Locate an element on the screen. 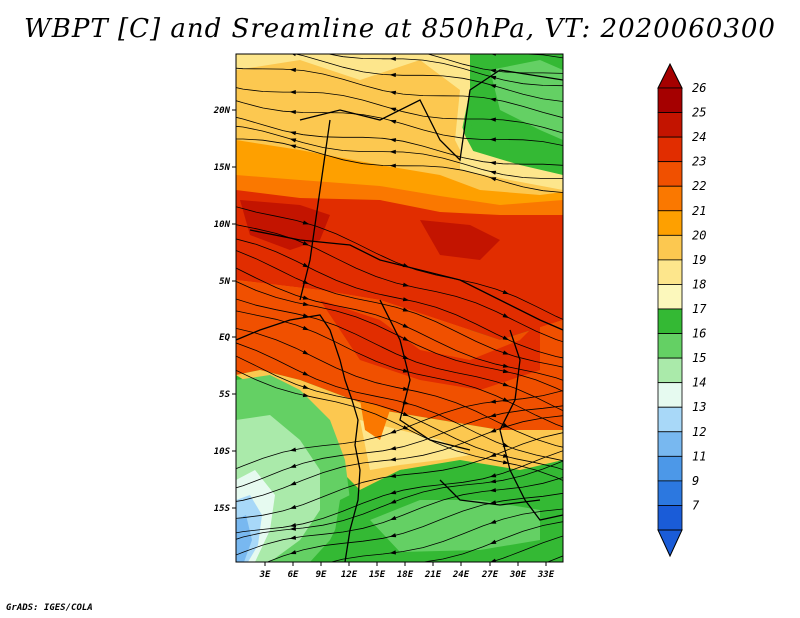 The image size is (800, 618). colorbar: 26 25 24 23 22 21 20 19 18 17 16 15 14 13 12 11 9 7 is located at coordinates (682, 310).